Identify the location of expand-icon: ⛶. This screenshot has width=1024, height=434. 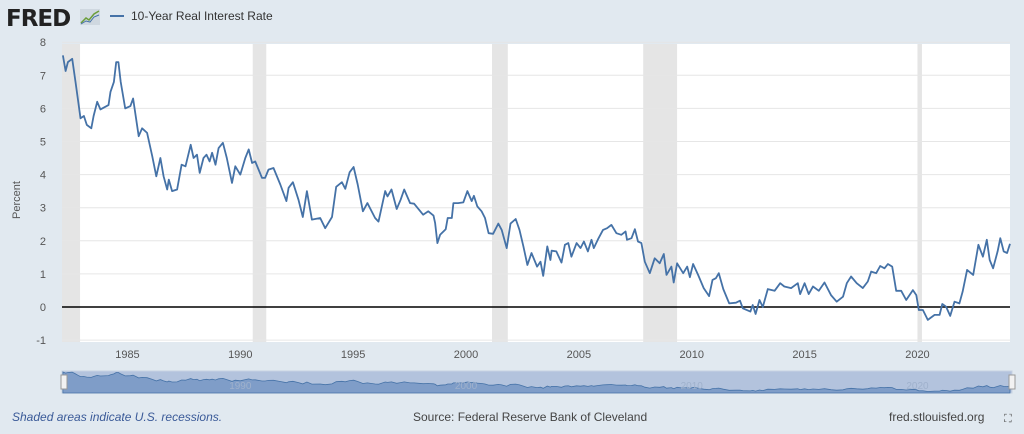
(1008, 419).